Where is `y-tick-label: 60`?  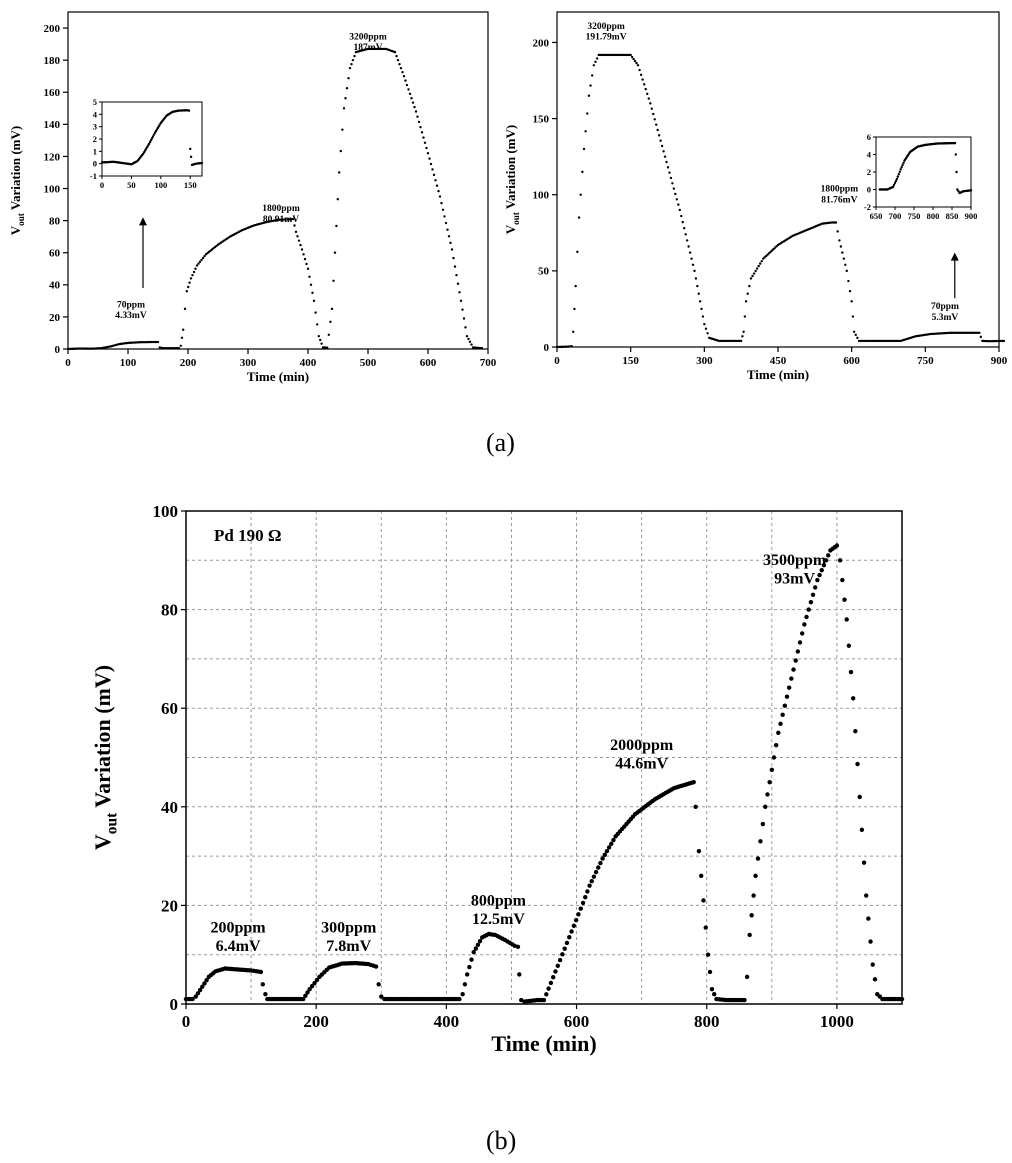 y-tick-label: 60 is located at coordinates (169, 708).